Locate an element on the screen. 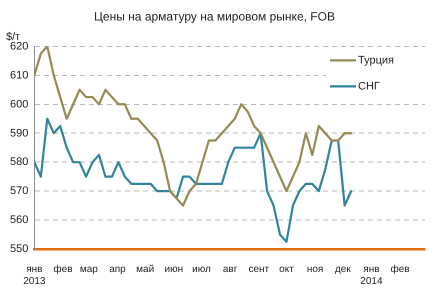 This screenshot has height=303, width=445. x-tick-label: сент is located at coordinates (259, 269).